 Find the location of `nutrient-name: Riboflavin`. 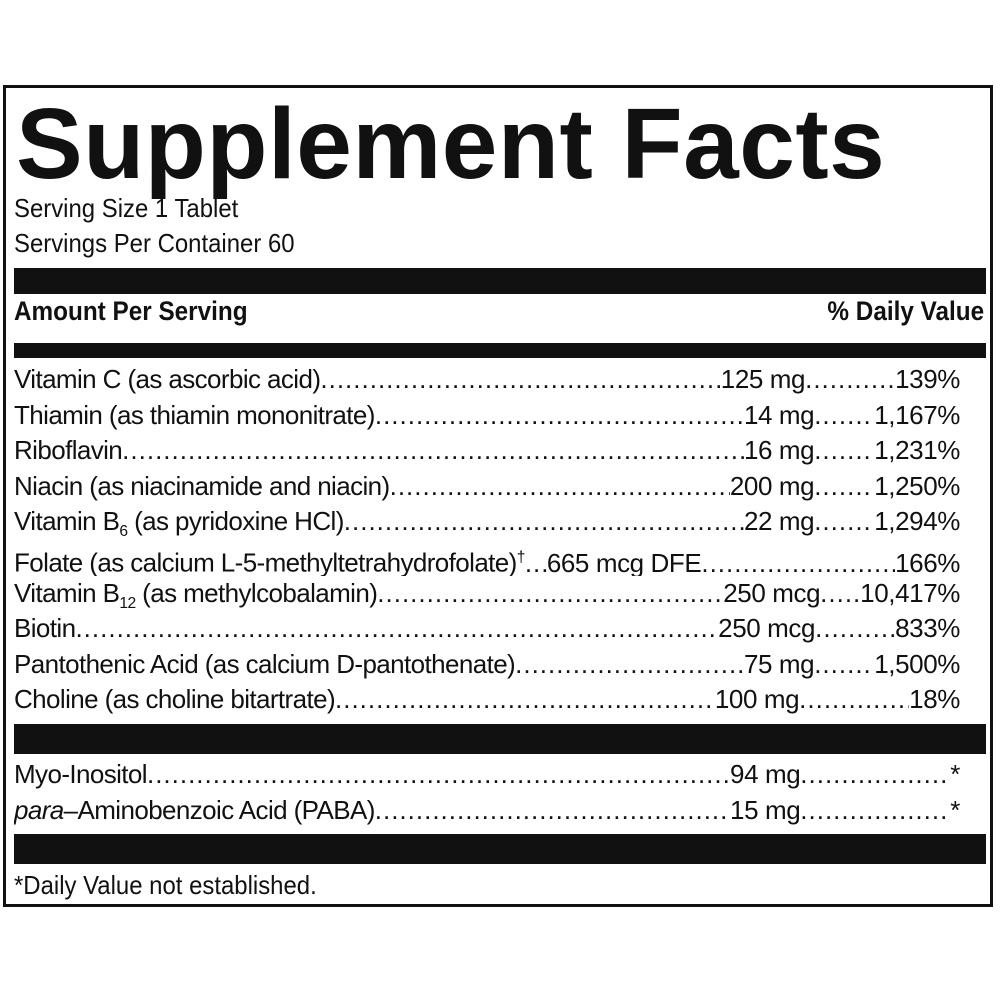

nutrient-name: Riboflavin is located at coordinates (68, 450).